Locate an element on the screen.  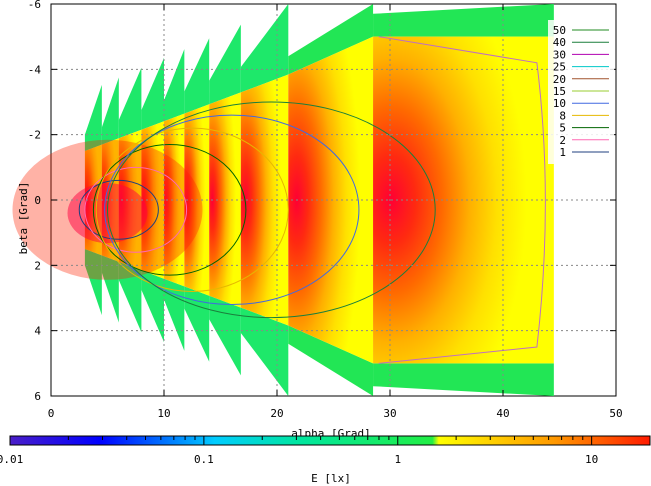
colorbar-tick-label: 10 is located at coordinates (591, 459).